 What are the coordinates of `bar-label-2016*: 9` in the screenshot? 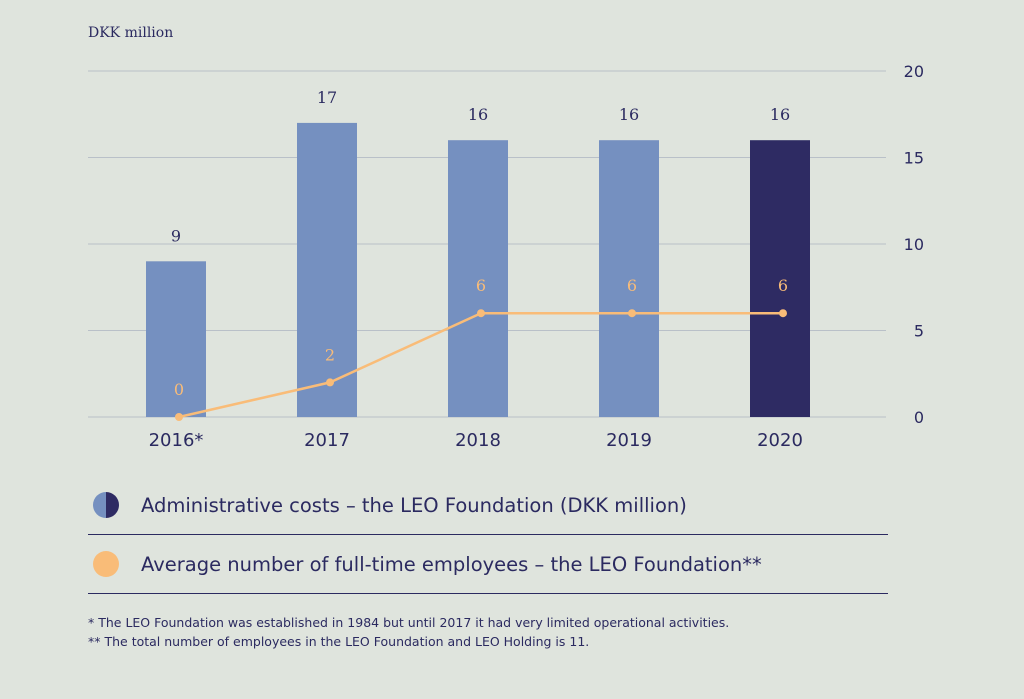 It's located at (176, 235).